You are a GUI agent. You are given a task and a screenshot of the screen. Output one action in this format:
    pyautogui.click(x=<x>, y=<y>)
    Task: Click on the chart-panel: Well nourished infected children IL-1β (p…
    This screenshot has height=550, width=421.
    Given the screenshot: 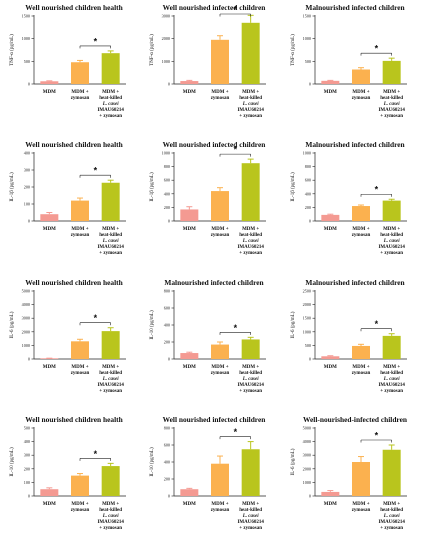 What is the action you would take?
    pyautogui.click(x=210, y=205)
    